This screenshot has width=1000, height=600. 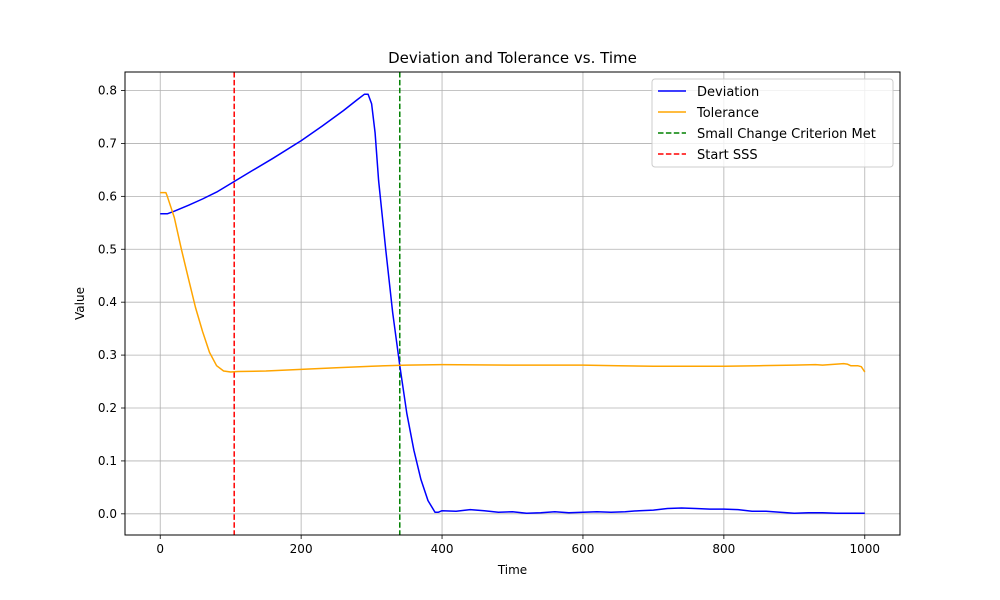 What do you see at coordinates (727, 155) in the screenshot?
I see `legend-label-3: Start SSS` at bounding box center [727, 155].